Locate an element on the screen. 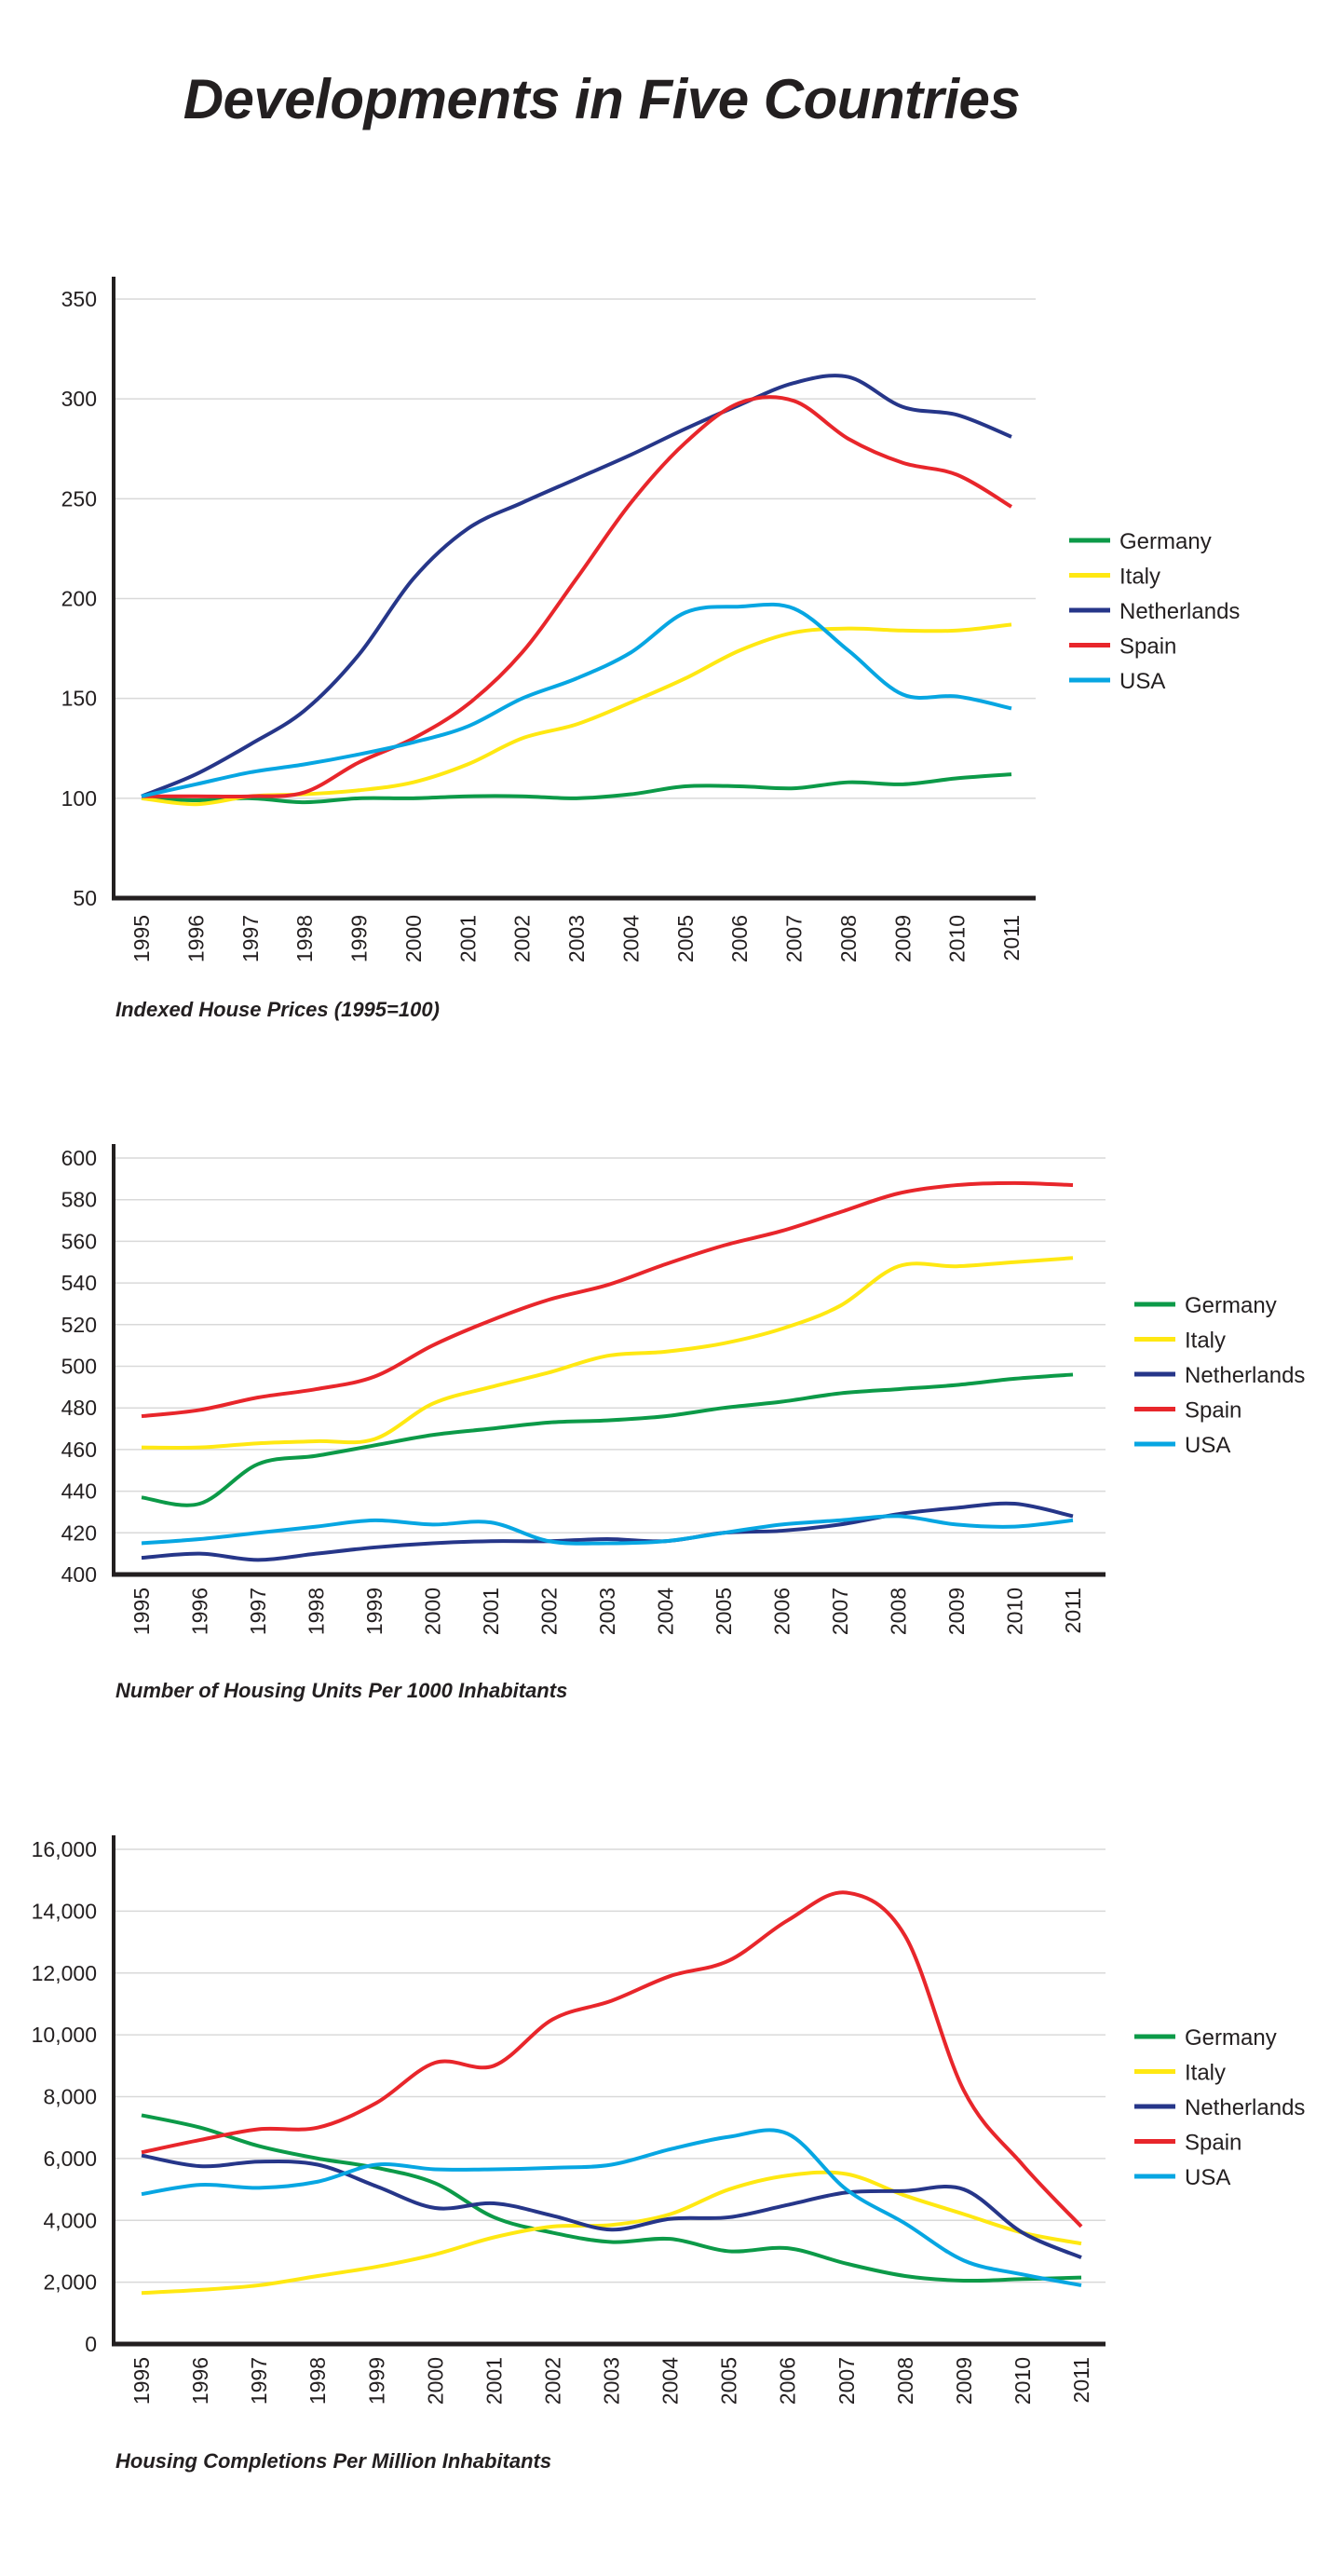 The height and width of the screenshot is (2576, 1343). y-tick-label: 50 is located at coordinates (85, 898).